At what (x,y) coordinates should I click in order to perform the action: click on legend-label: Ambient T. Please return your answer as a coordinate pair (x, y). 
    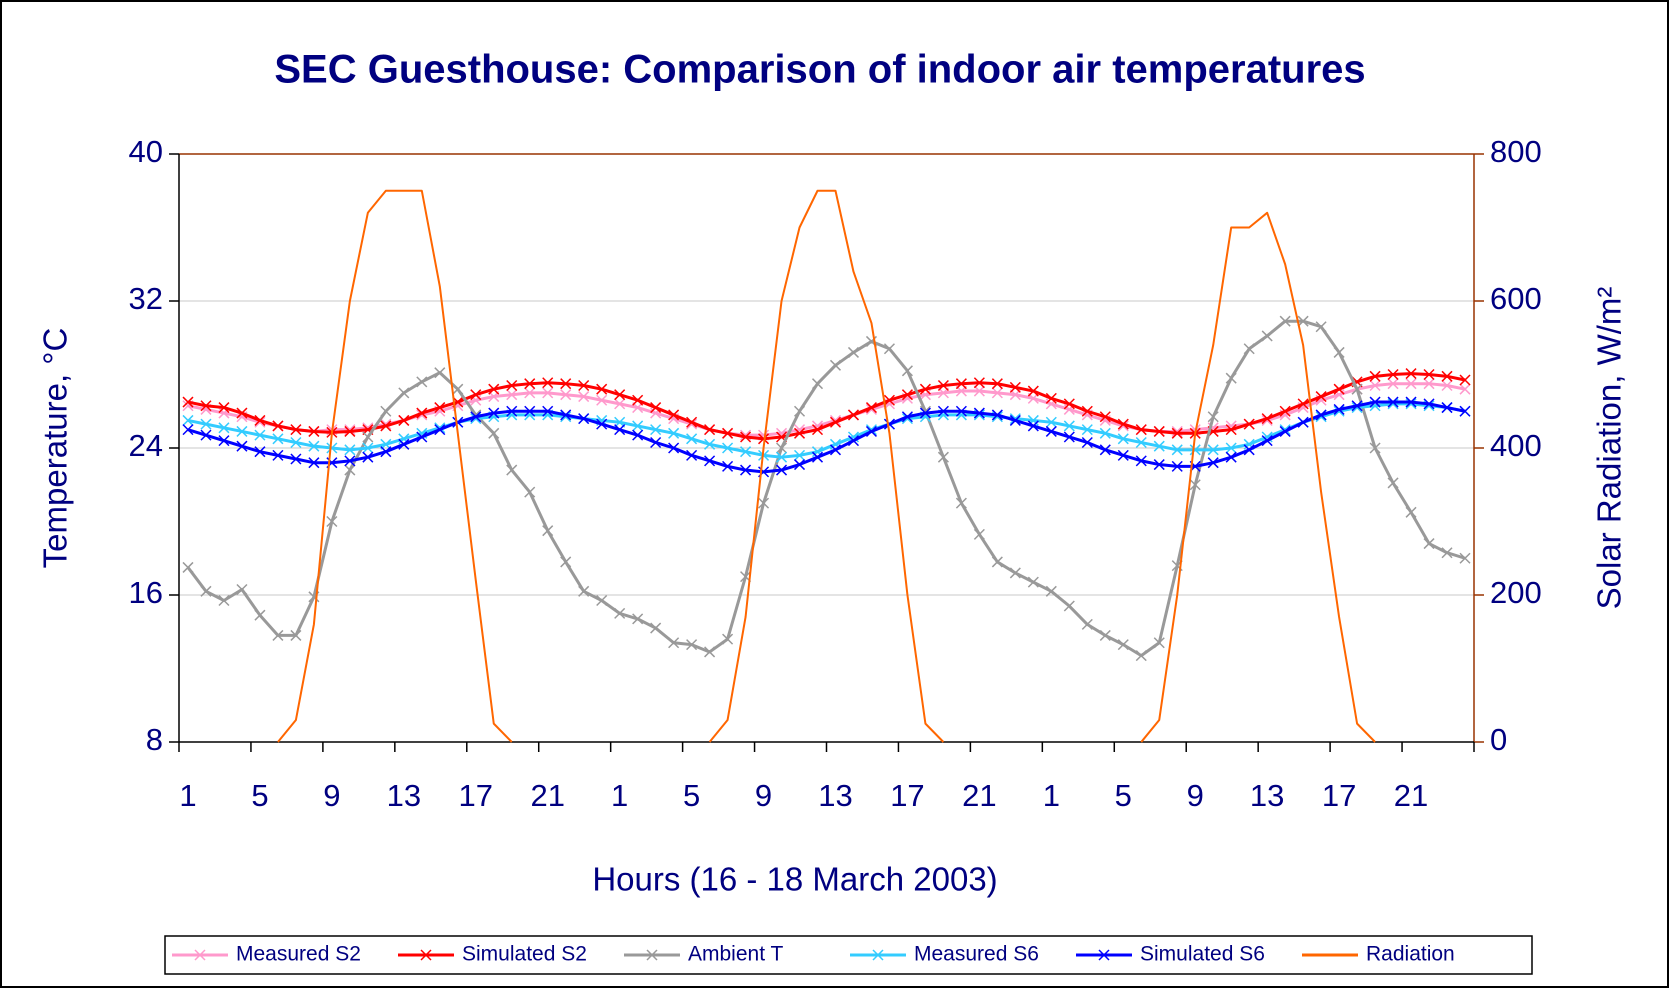
    Looking at the image, I should click on (735, 954).